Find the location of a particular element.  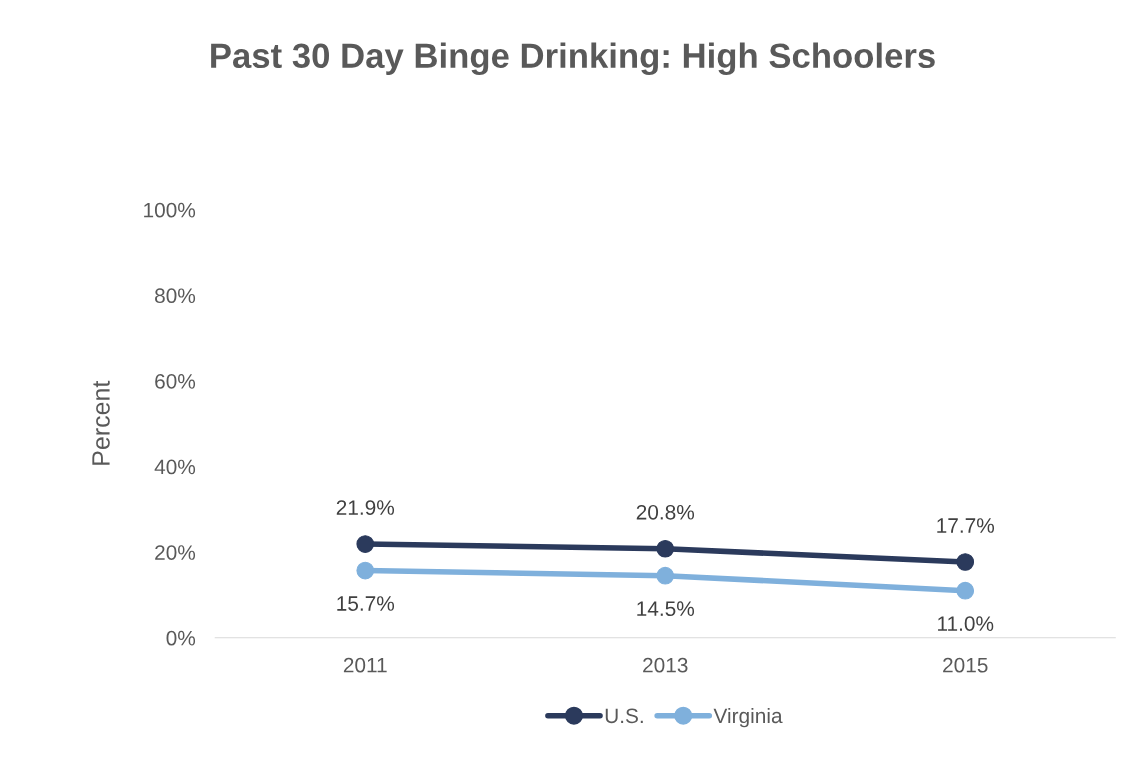

x-tick-label: 2013 is located at coordinates (665, 665).